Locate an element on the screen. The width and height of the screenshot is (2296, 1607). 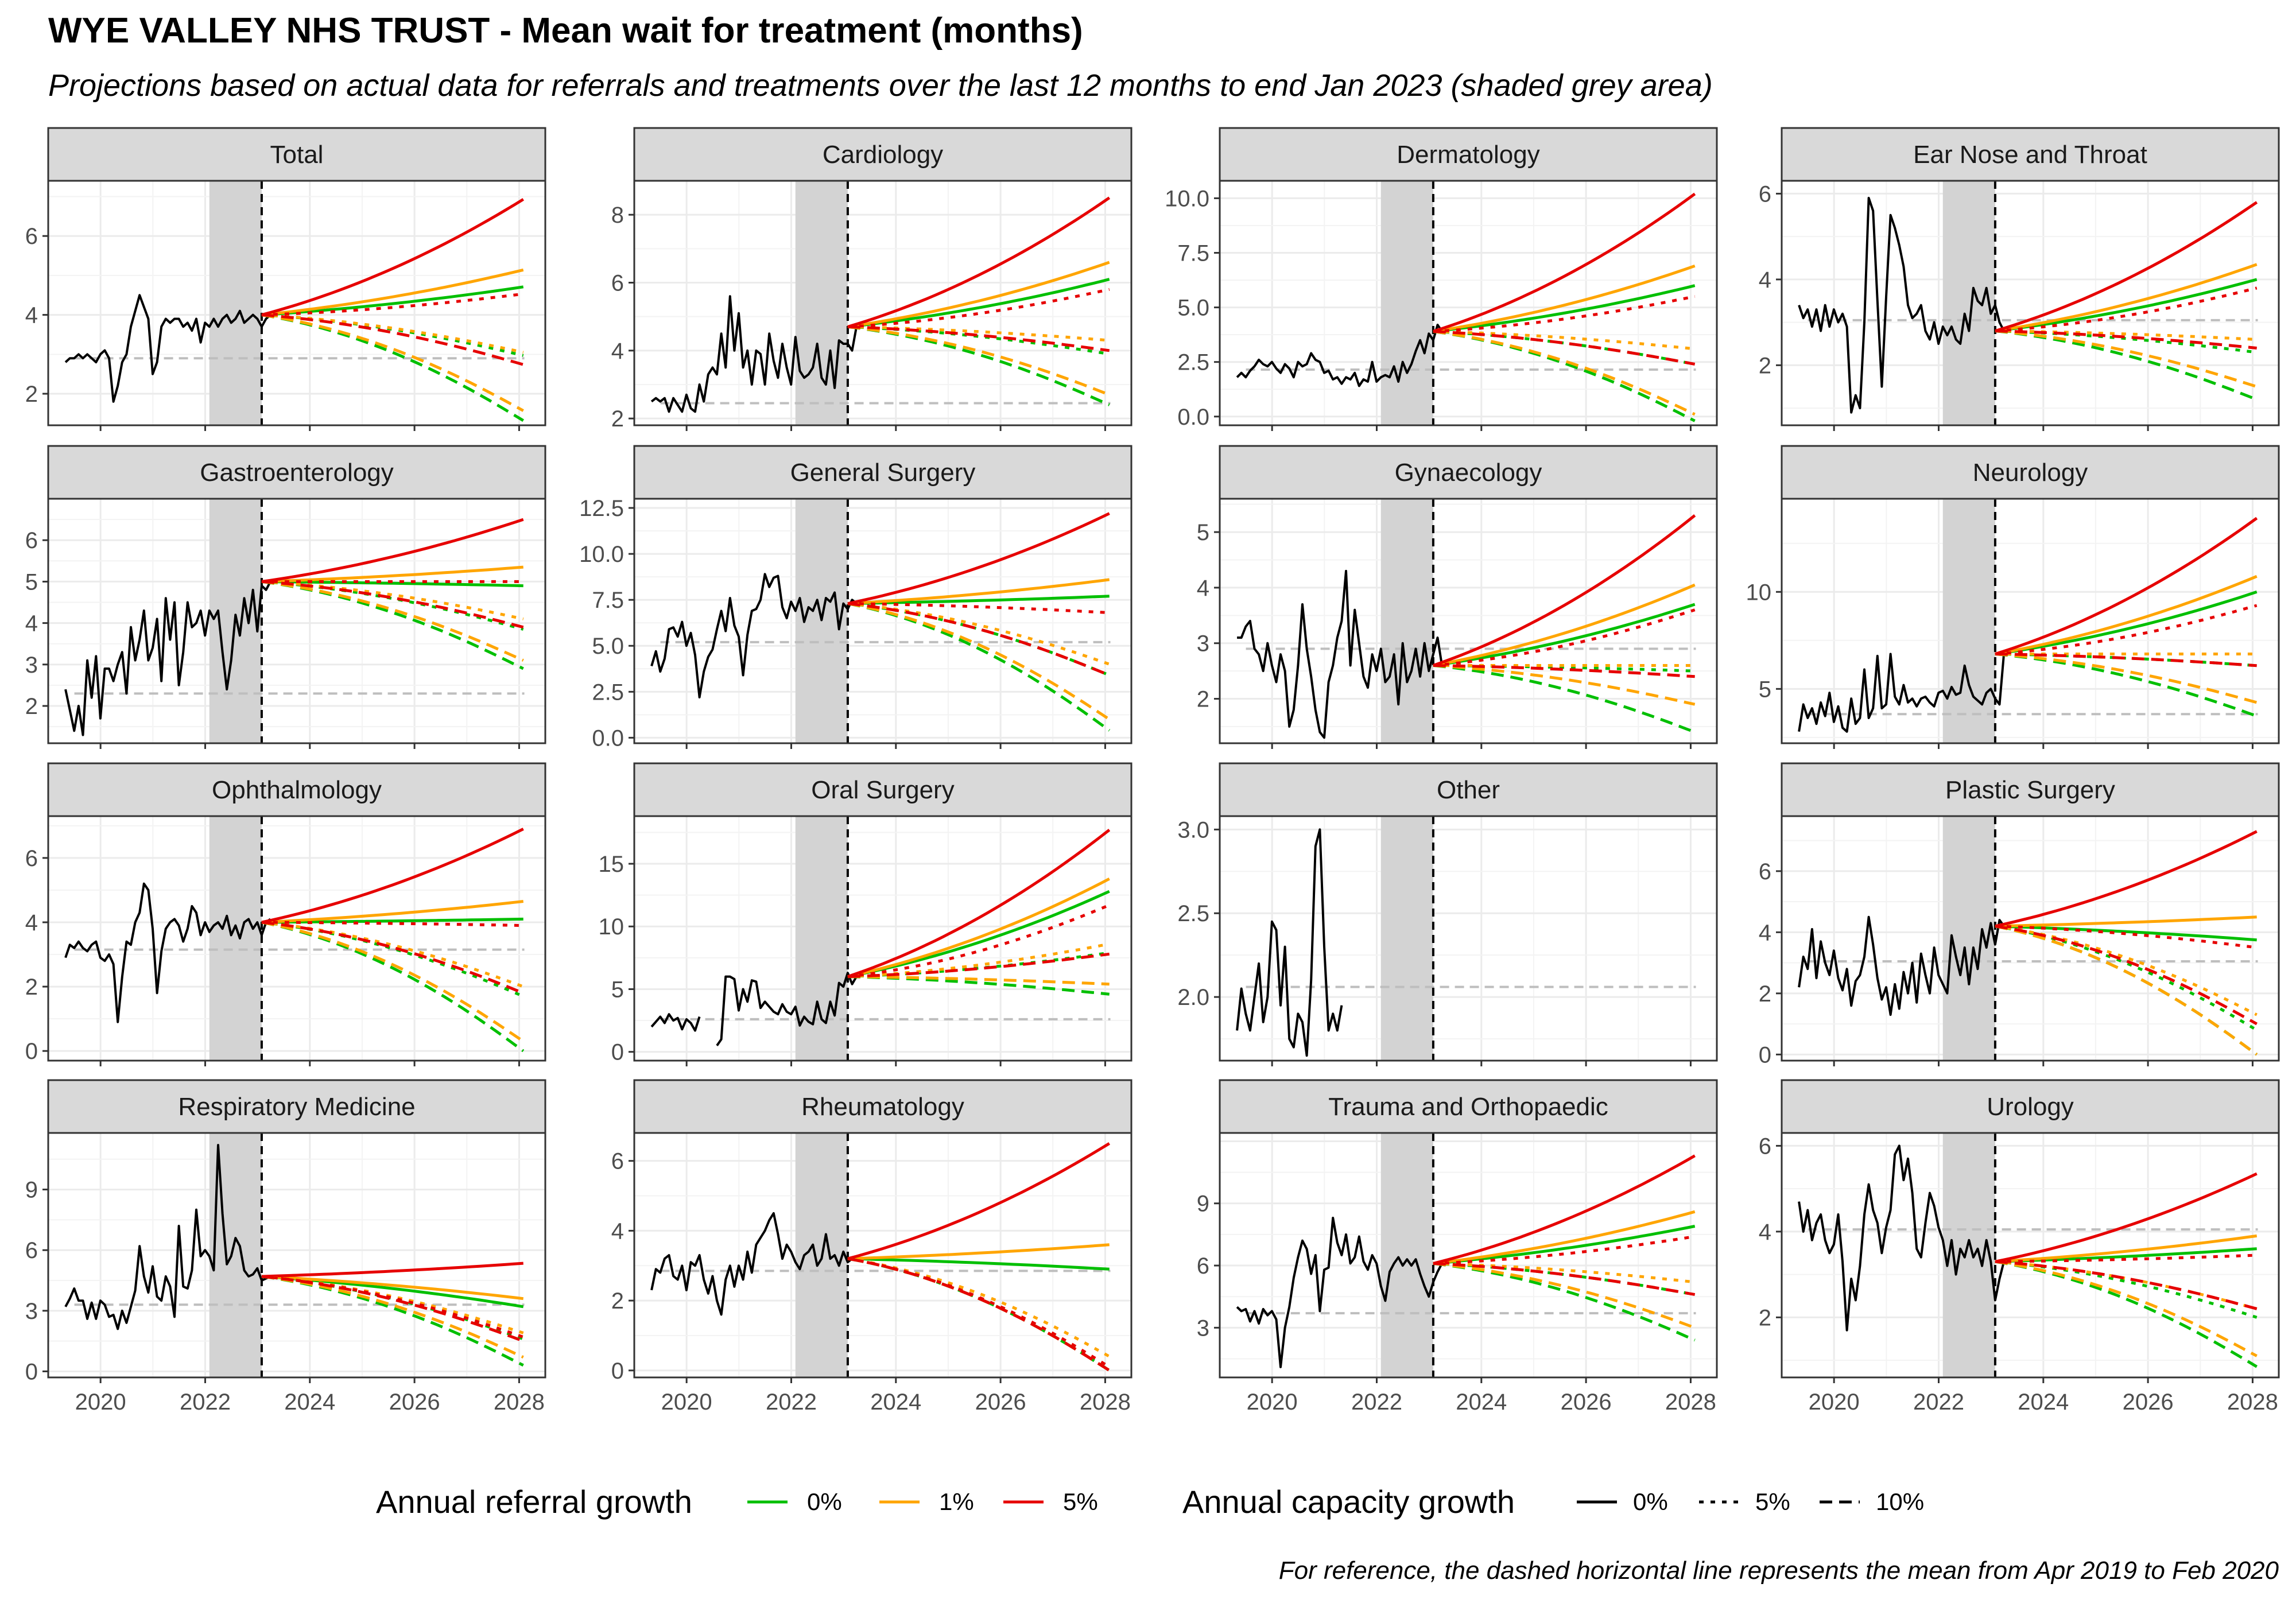
facet-label: Plastic Surgery is located at coordinates (2030, 790).